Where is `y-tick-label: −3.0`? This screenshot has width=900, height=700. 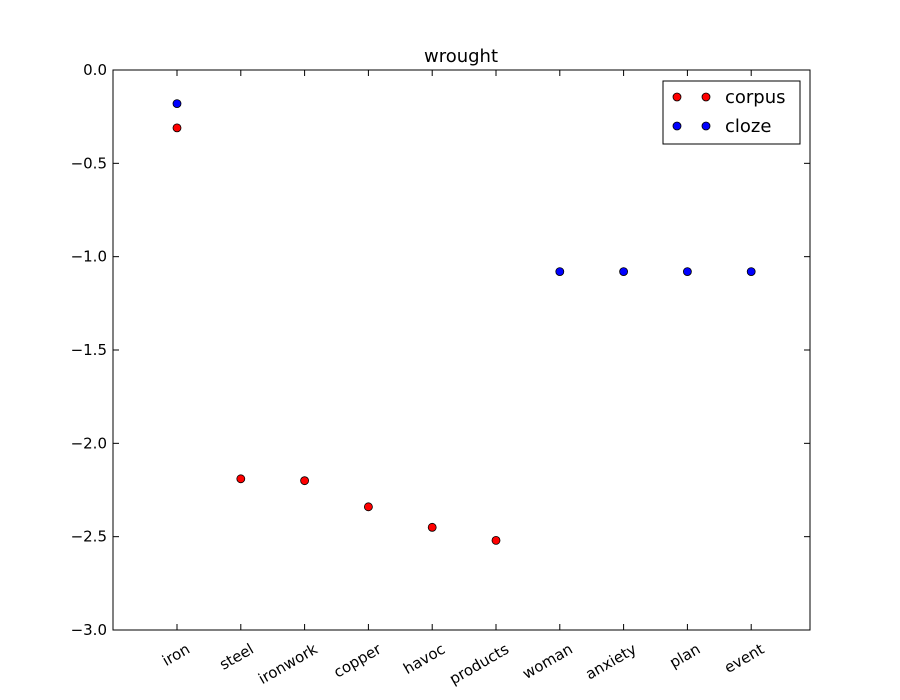 y-tick-label: −3.0 is located at coordinates (89, 630).